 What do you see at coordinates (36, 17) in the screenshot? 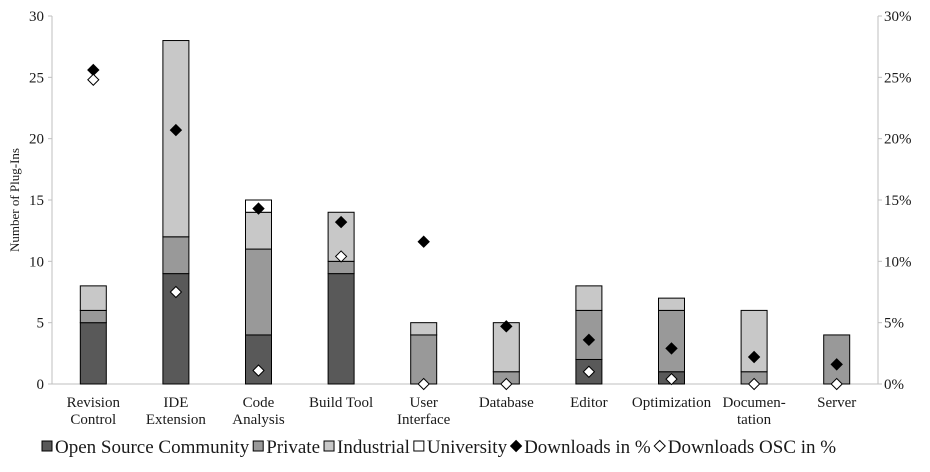
I see `y-tick-label: 30` at bounding box center [36, 17].